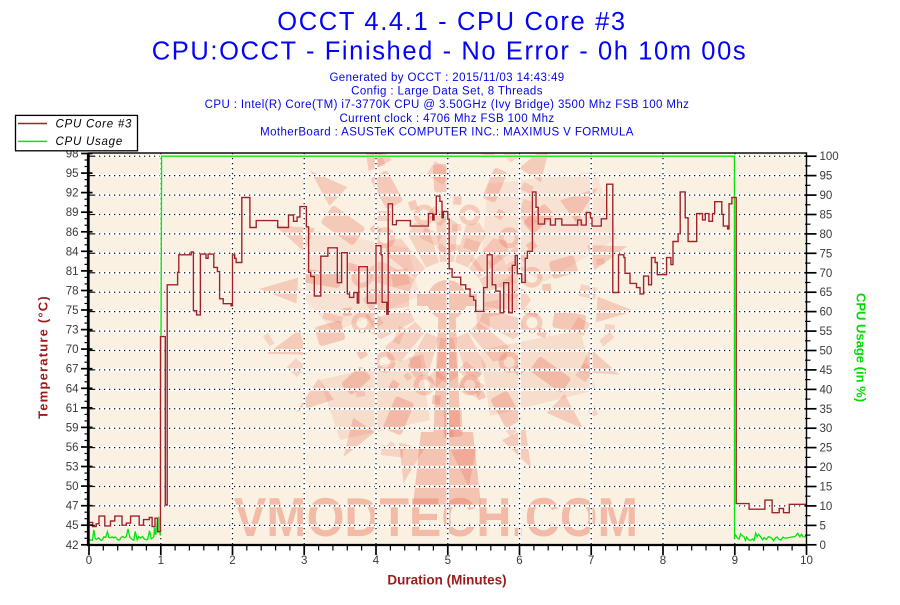 This screenshot has width=900, height=605. What do you see at coordinates (452, 22) in the screenshot?
I see `svg-text: OCCT 4.4.1 - CPU Core #3` at bounding box center [452, 22].